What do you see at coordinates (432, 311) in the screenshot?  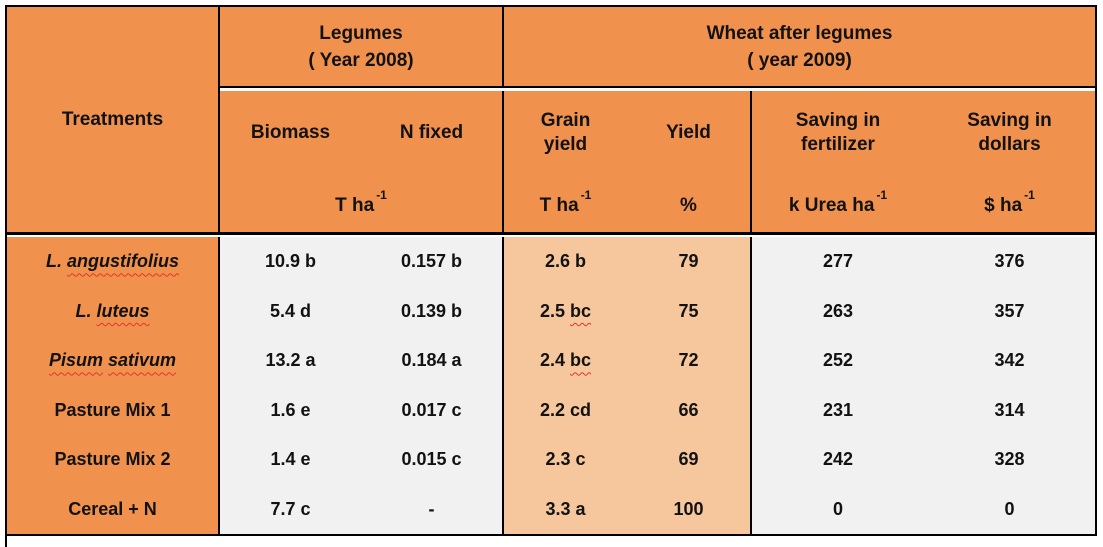 I see `cell-n-fixed: 0.139 b` at bounding box center [432, 311].